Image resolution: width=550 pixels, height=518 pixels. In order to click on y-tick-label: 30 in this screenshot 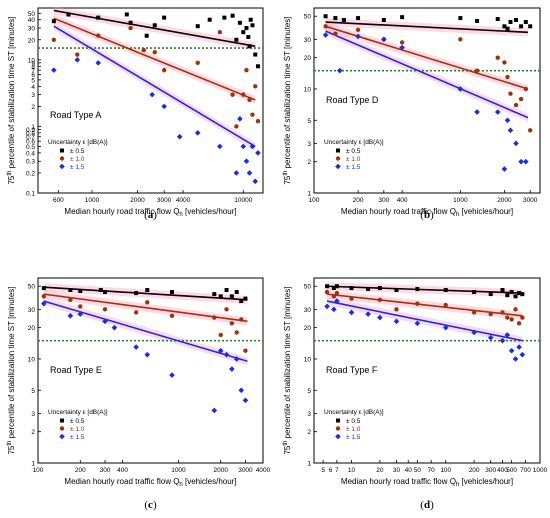, I will do `click(308, 40)`.